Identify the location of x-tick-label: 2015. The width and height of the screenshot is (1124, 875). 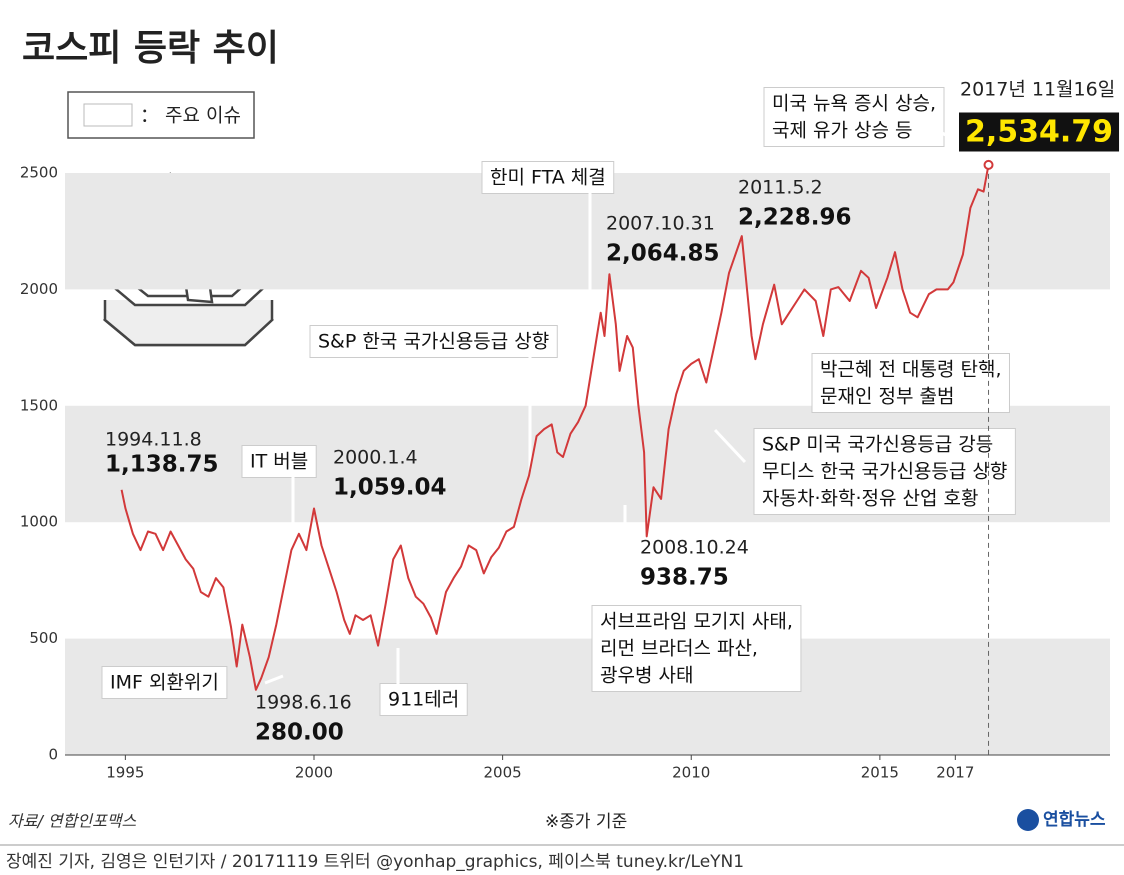
(880, 773).